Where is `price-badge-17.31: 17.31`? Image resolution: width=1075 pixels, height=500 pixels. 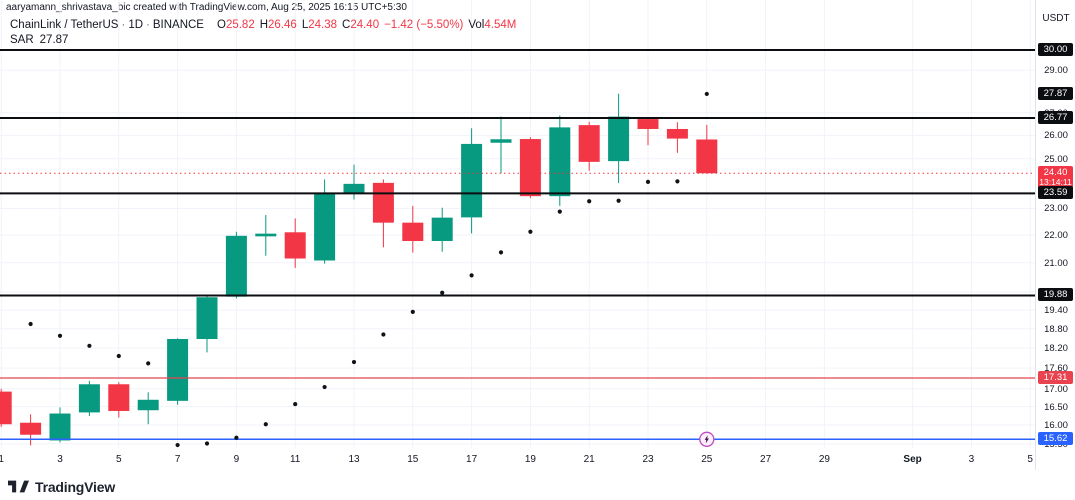 price-badge-17.31: 17.31 is located at coordinates (1055, 378).